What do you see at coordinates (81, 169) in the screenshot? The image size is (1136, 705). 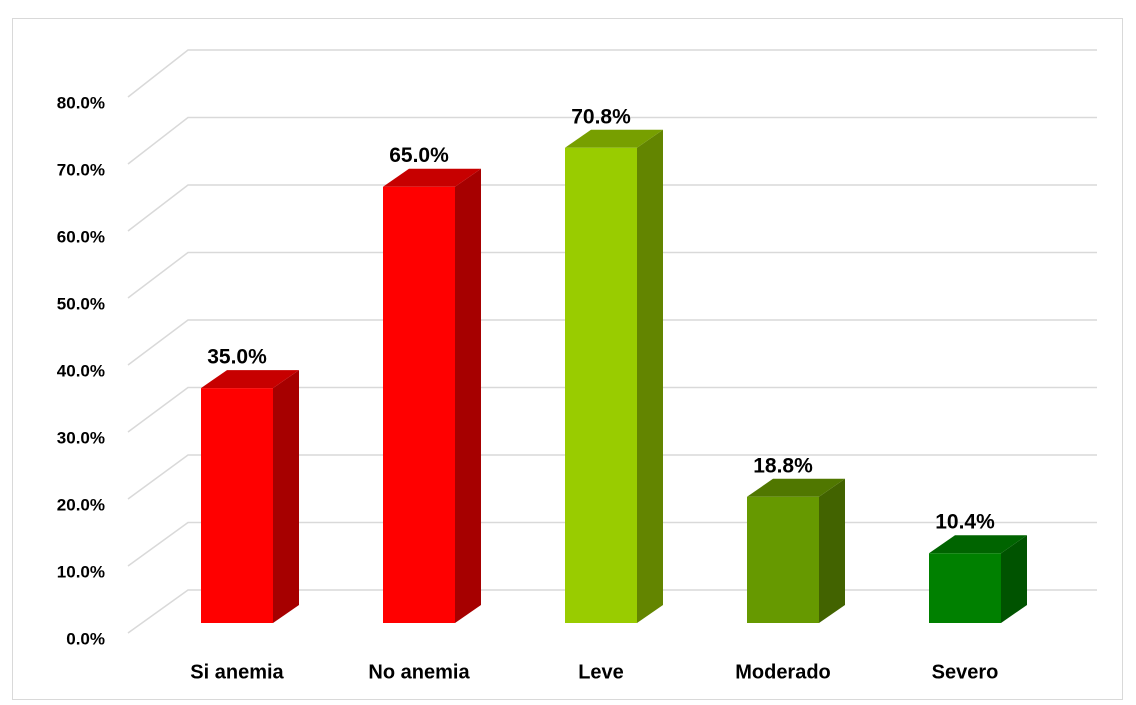 I see `y-tick-label: 70.0%` at bounding box center [81, 169].